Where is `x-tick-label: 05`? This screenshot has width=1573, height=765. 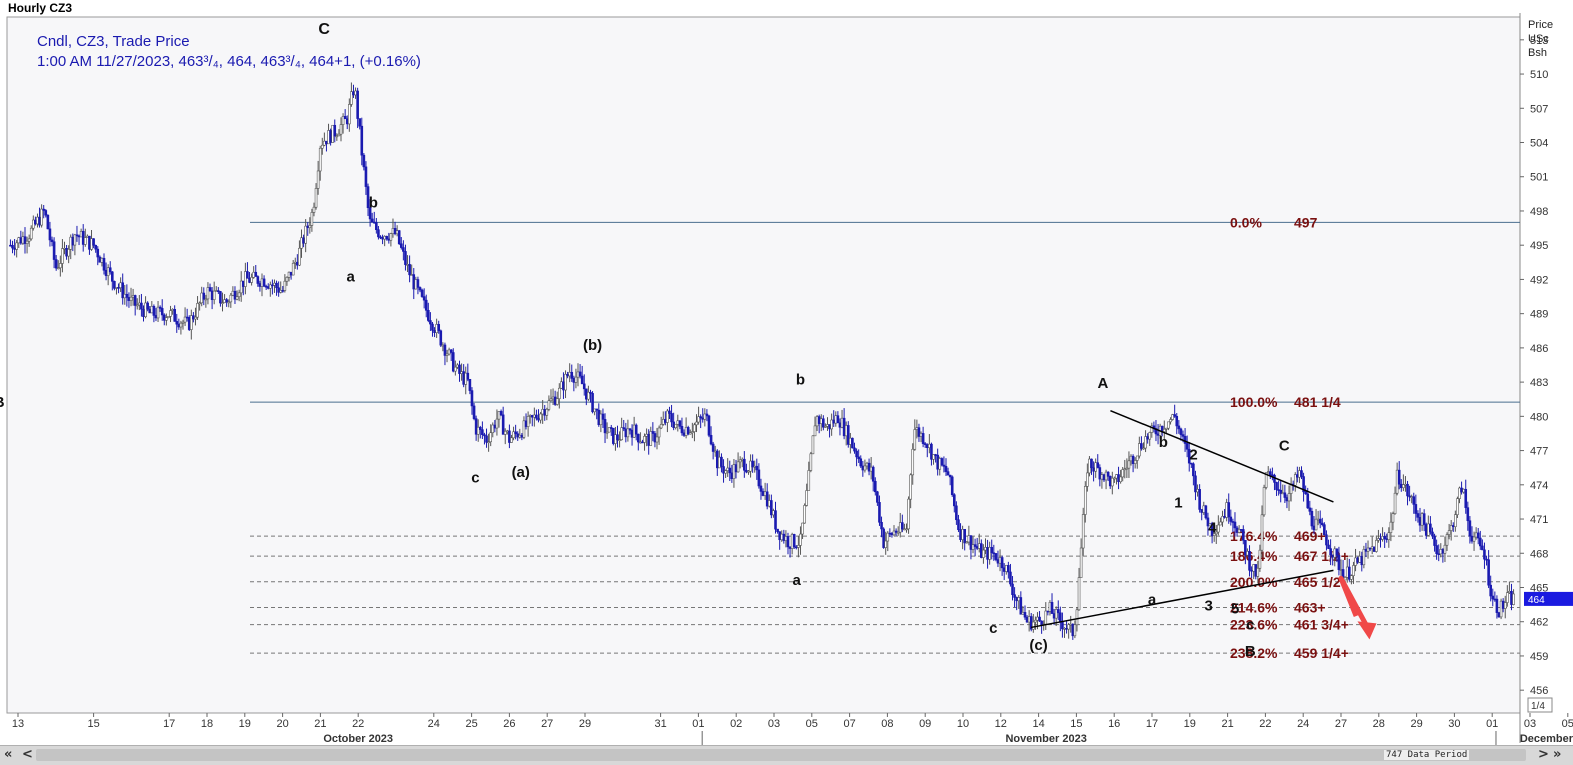
x-tick-label: 05 is located at coordinates (1567, 724).